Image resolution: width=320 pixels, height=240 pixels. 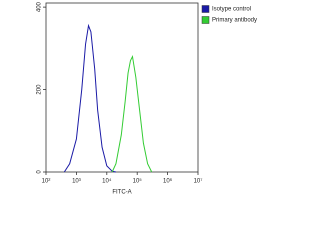 I want to click on x-tick-label: 10², so click(x=46, y=182).